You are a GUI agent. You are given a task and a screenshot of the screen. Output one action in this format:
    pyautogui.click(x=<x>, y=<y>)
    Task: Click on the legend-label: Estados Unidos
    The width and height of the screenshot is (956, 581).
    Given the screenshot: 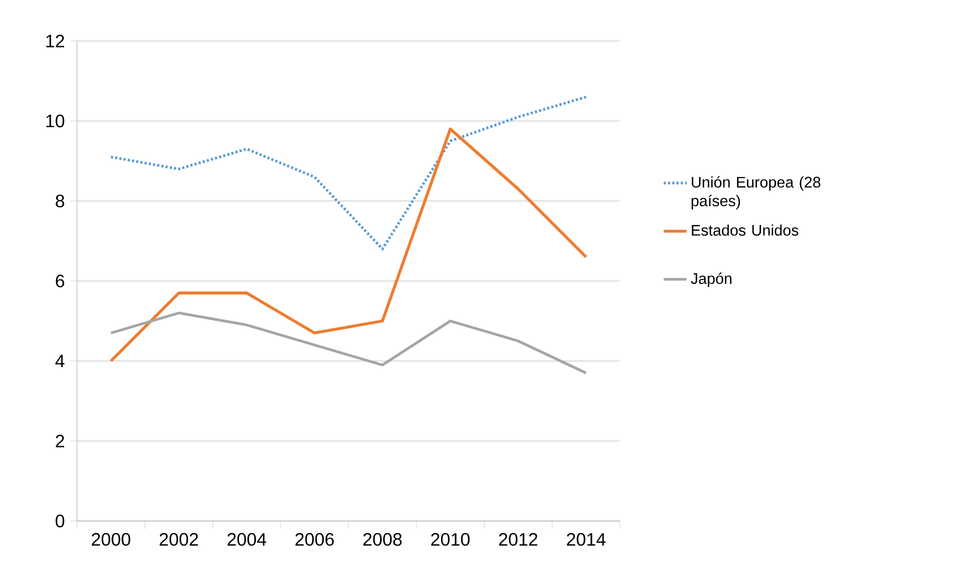 What is the action you would take?
    pyautogui.click(x=745, y=230)
    